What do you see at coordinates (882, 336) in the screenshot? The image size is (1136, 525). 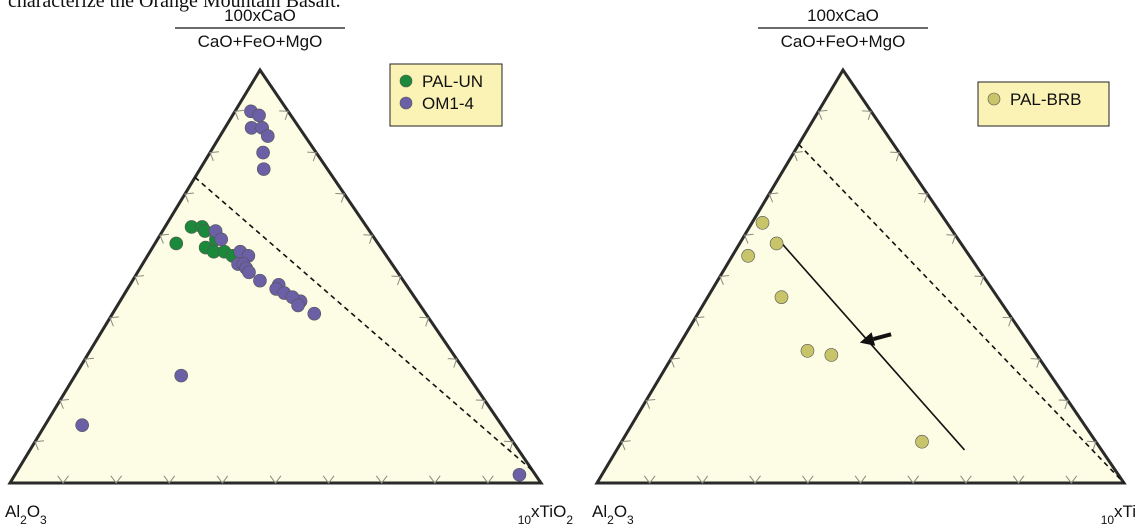 I see `shift-arrow-shaft` at bounding box center [882, 336].